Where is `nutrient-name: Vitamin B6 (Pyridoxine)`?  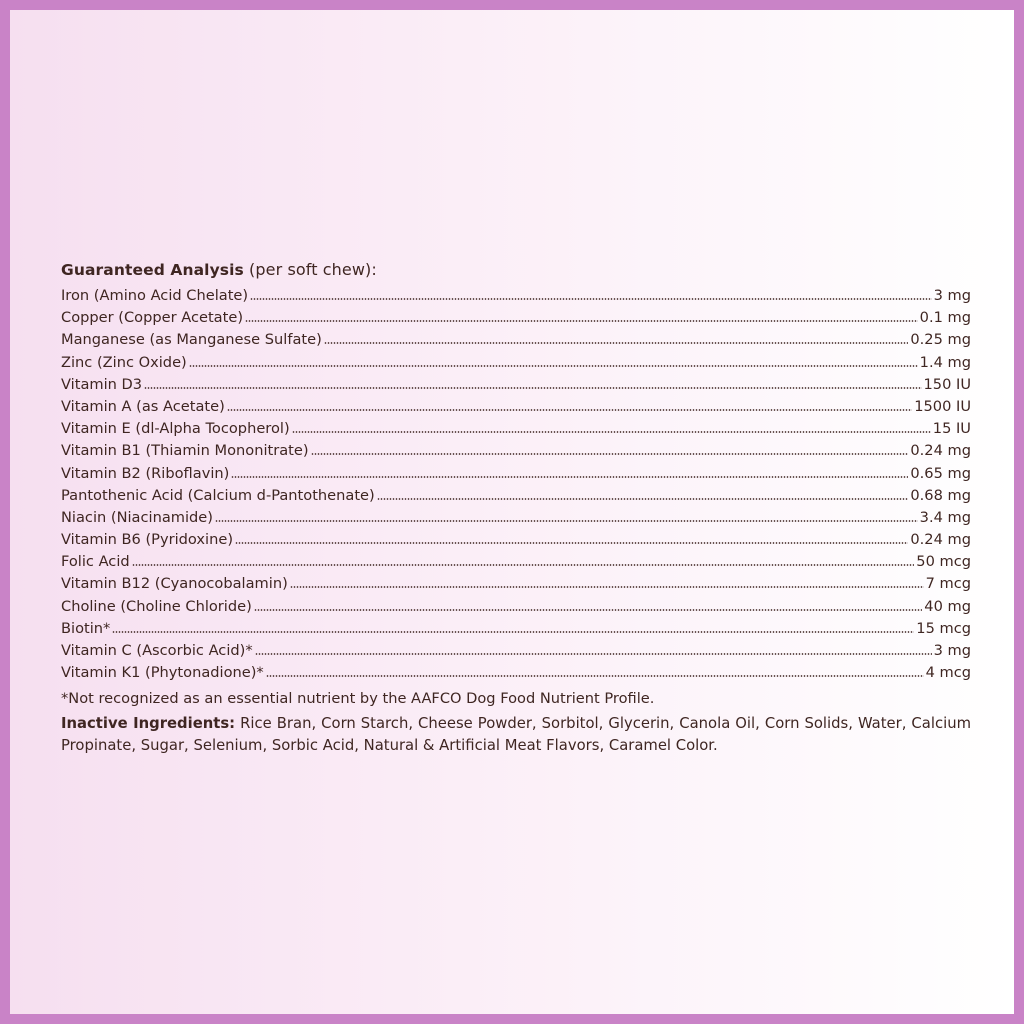 nutrient-name: Vitamin B6 (Pyridoxine) is located at coordinates (147, 540).